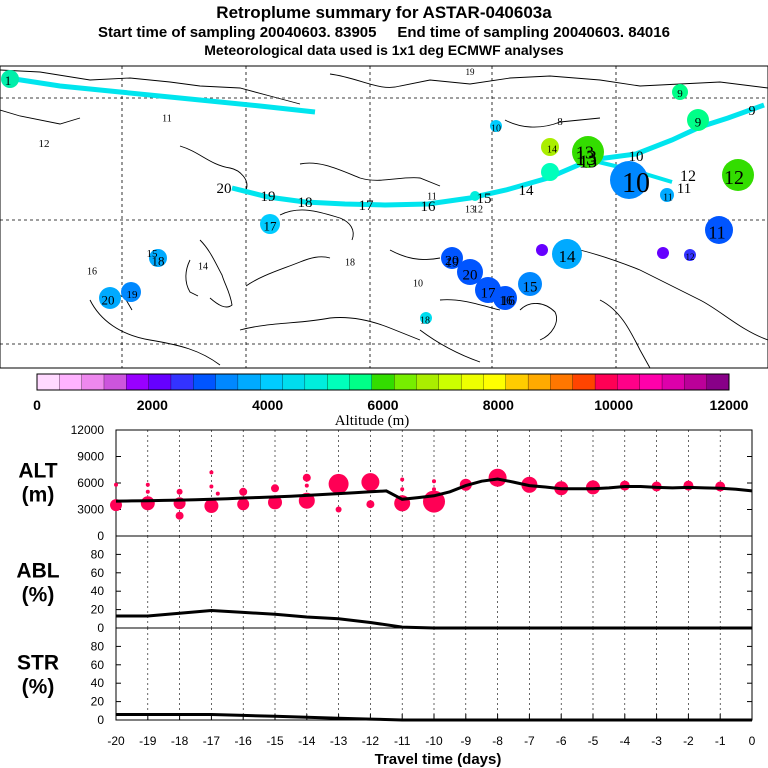  I want to click on str-panel: 0 20 40 60 80 STR(%), so click(385, 677).